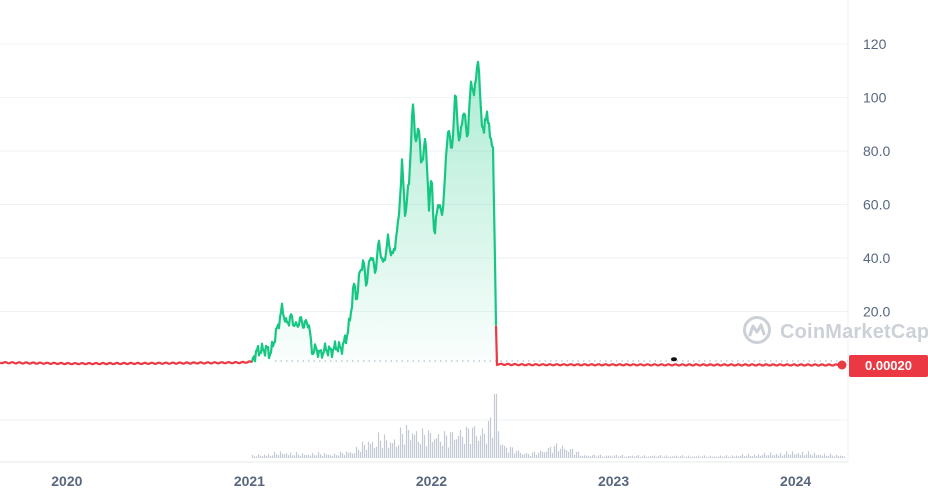 The image size is (928, 495). What do you see at coordinates (842, 365) in the screenshot?
I see `current-price-dot` at bounding box center [842, 365].